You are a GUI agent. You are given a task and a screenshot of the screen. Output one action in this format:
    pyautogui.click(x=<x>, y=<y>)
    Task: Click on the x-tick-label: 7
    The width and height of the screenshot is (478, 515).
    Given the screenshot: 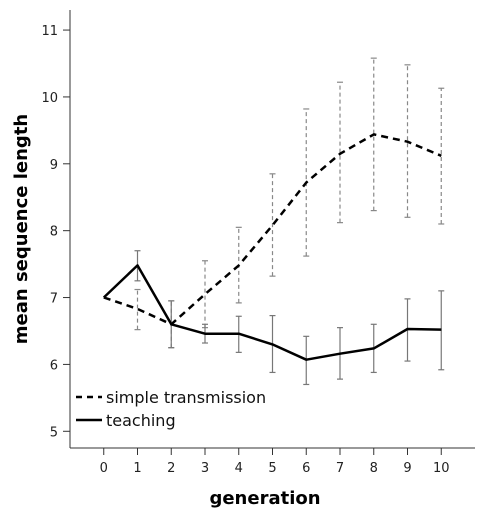 What is the action you would take?
    pyautogui.click(x=340, y=468)
    